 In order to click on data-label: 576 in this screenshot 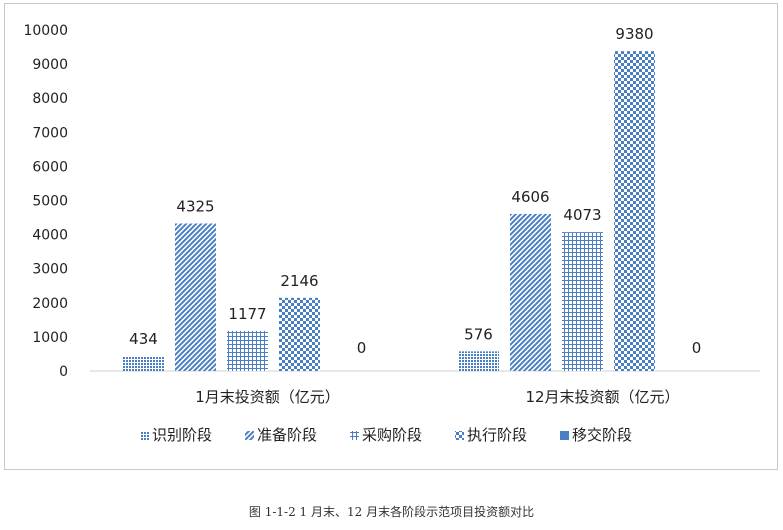, I will do `click(478, 334)`.